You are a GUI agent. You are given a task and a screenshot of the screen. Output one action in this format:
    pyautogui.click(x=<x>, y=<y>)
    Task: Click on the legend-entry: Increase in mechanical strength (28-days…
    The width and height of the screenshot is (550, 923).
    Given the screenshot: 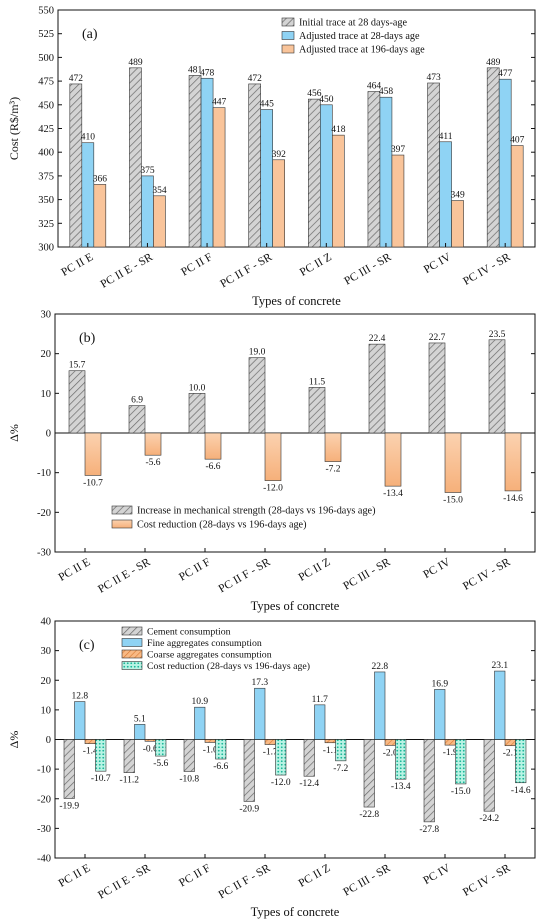 What is the action you would take?
    pyautogui.click(x=256, y=511)
    